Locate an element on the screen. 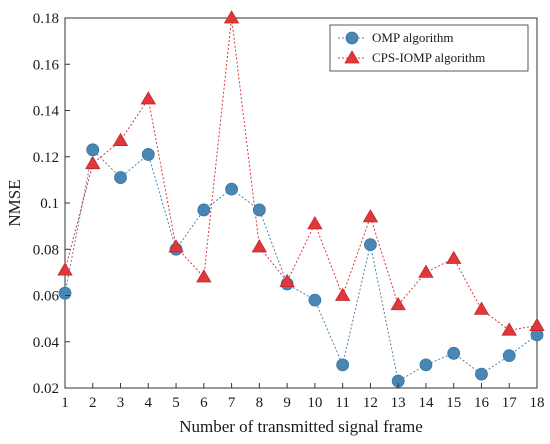 The width and height of the screenshot is (550, 444). legend-label-cps-iomp: CPS-IOMP algorithm is located at coordinates (428, 57).